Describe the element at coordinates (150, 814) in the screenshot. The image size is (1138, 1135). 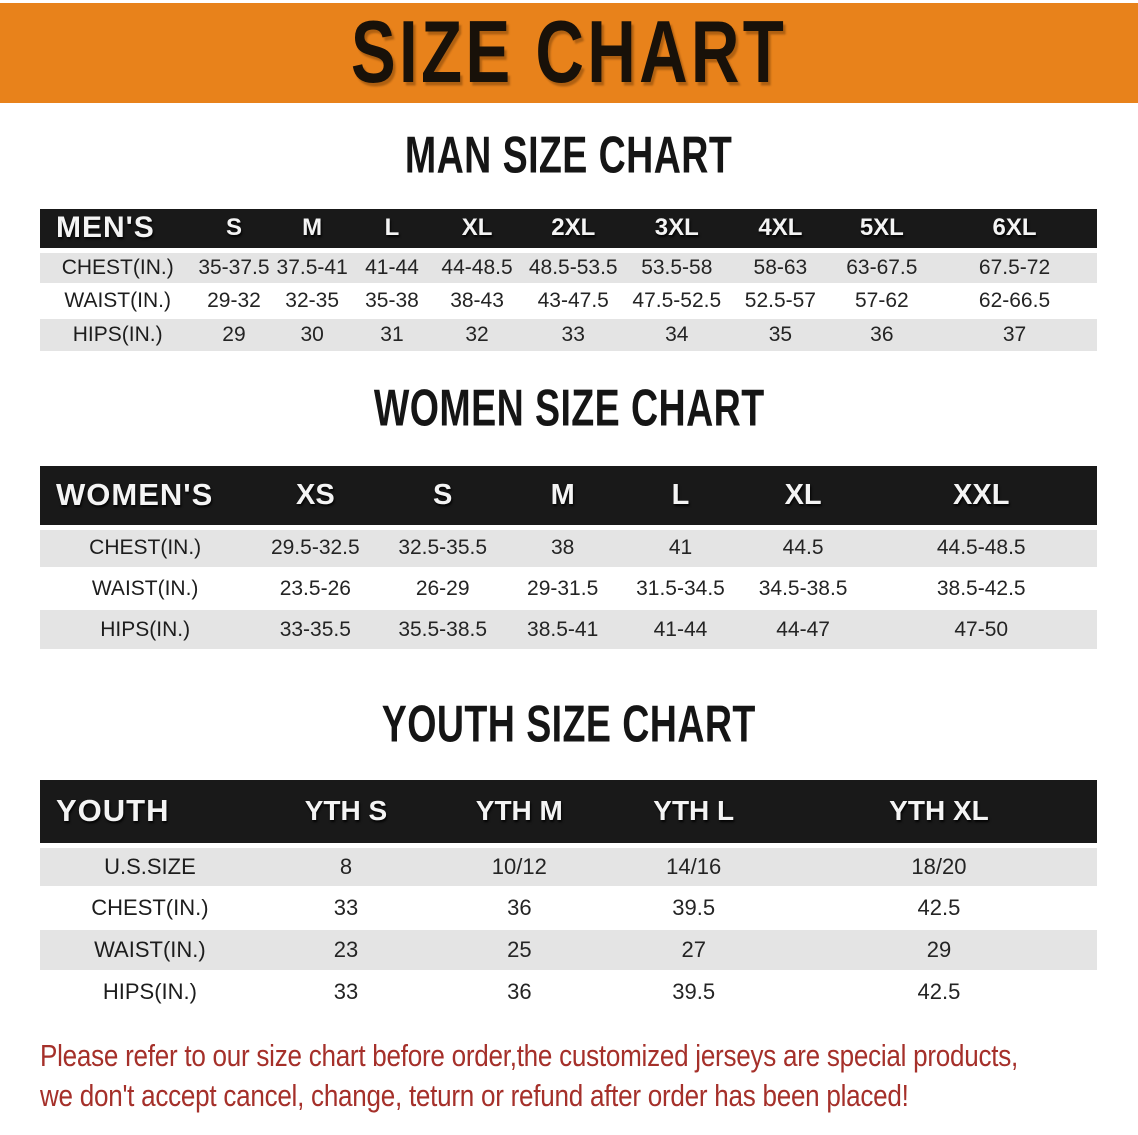
I see `corner-label: YOUTH` at that location.